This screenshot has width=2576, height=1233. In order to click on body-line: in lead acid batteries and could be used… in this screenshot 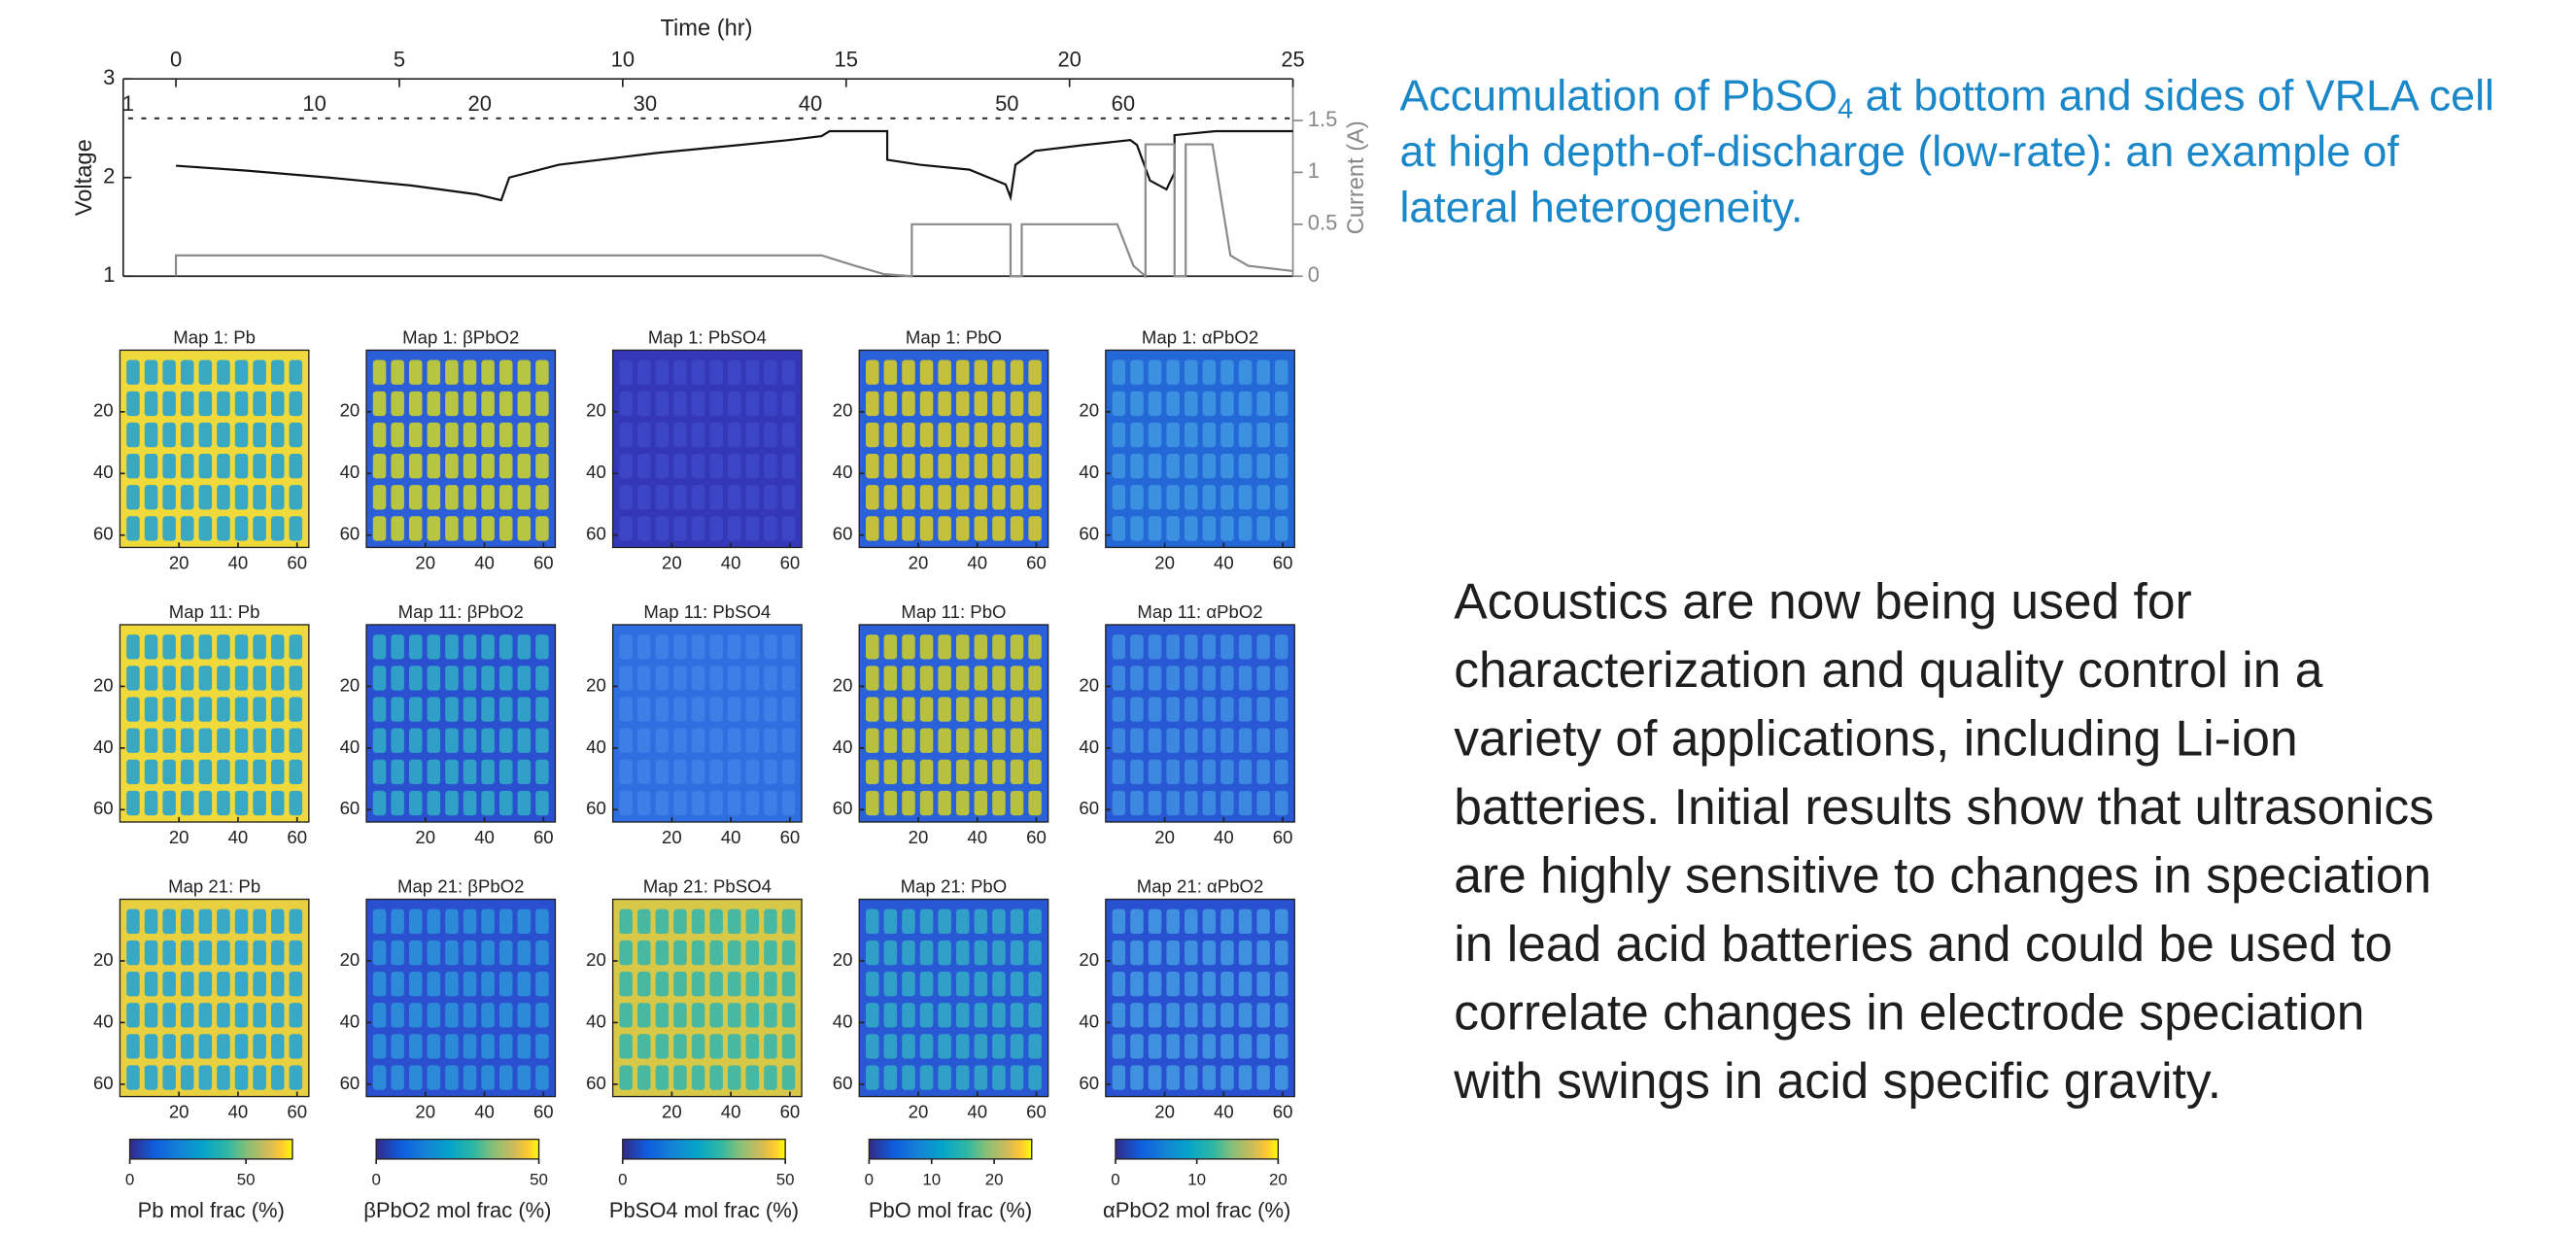, I will do `click(1923, 943)`.